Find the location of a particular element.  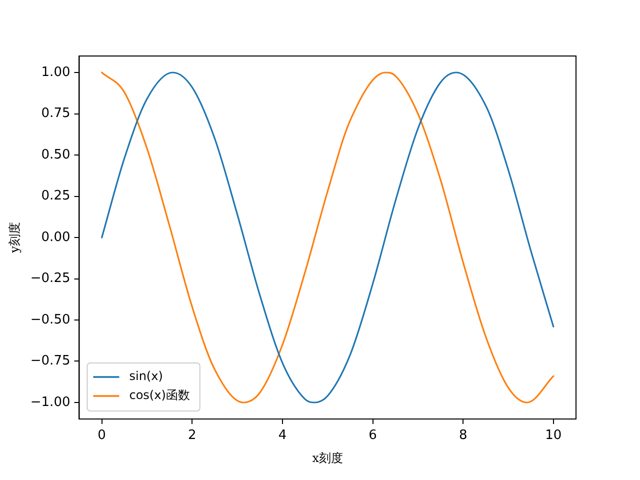

x-tick-label: 2 is located at coordinates (192, 436).